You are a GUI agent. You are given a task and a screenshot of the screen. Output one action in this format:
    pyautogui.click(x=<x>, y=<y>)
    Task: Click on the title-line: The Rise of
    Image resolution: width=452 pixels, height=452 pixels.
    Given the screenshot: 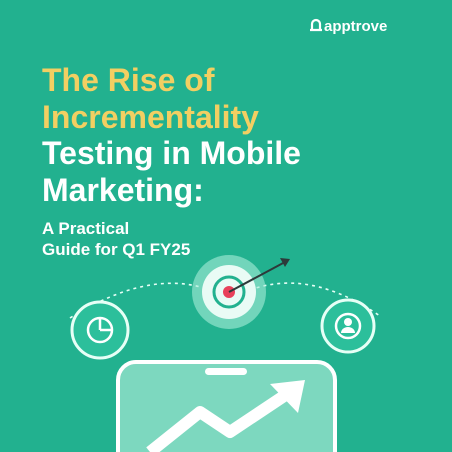 What is the action you would take?
    pyautogui.click(x=128, y=80)
    